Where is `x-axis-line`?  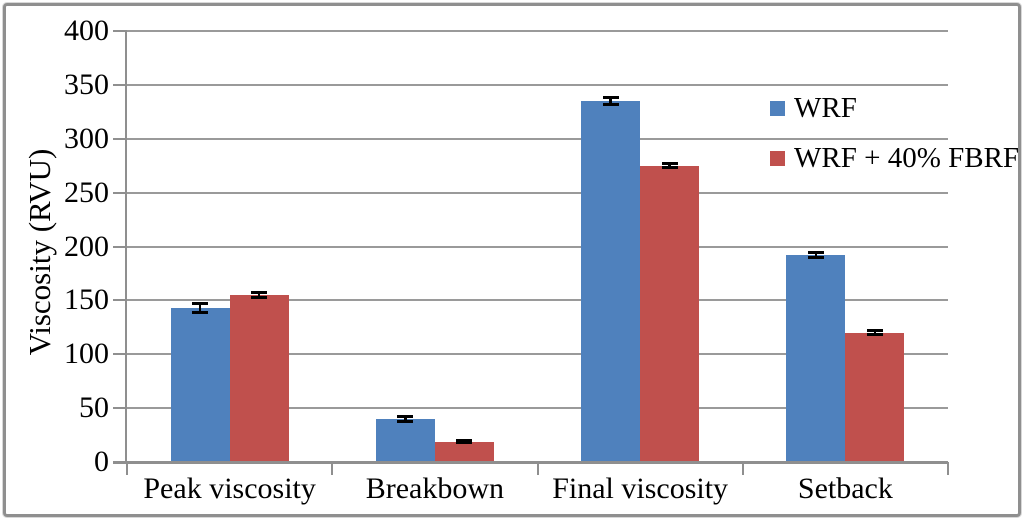 x-axis-line is located at coordinates (530, 462).